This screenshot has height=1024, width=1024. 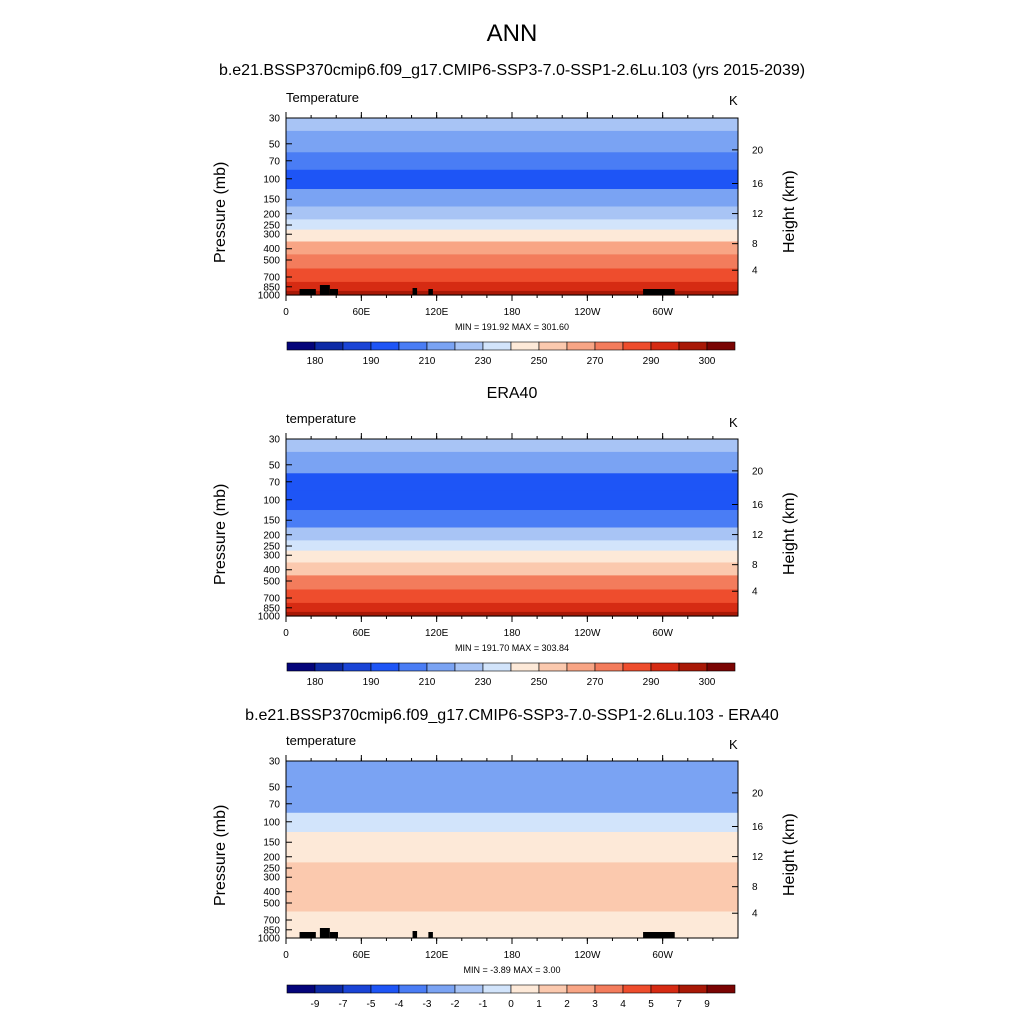 I want to click on panel1-minmax: MIN = 191.92 MAX = 301.60, so click(x=512, y=327).